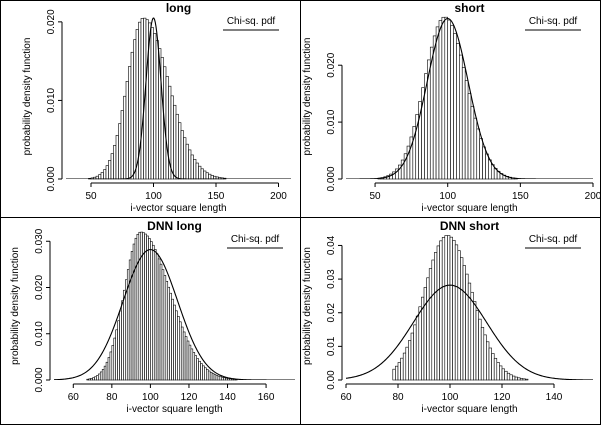 This screenshot has height=425, width=601. I want to click on panel-title: DNN short, so click(469, 226).